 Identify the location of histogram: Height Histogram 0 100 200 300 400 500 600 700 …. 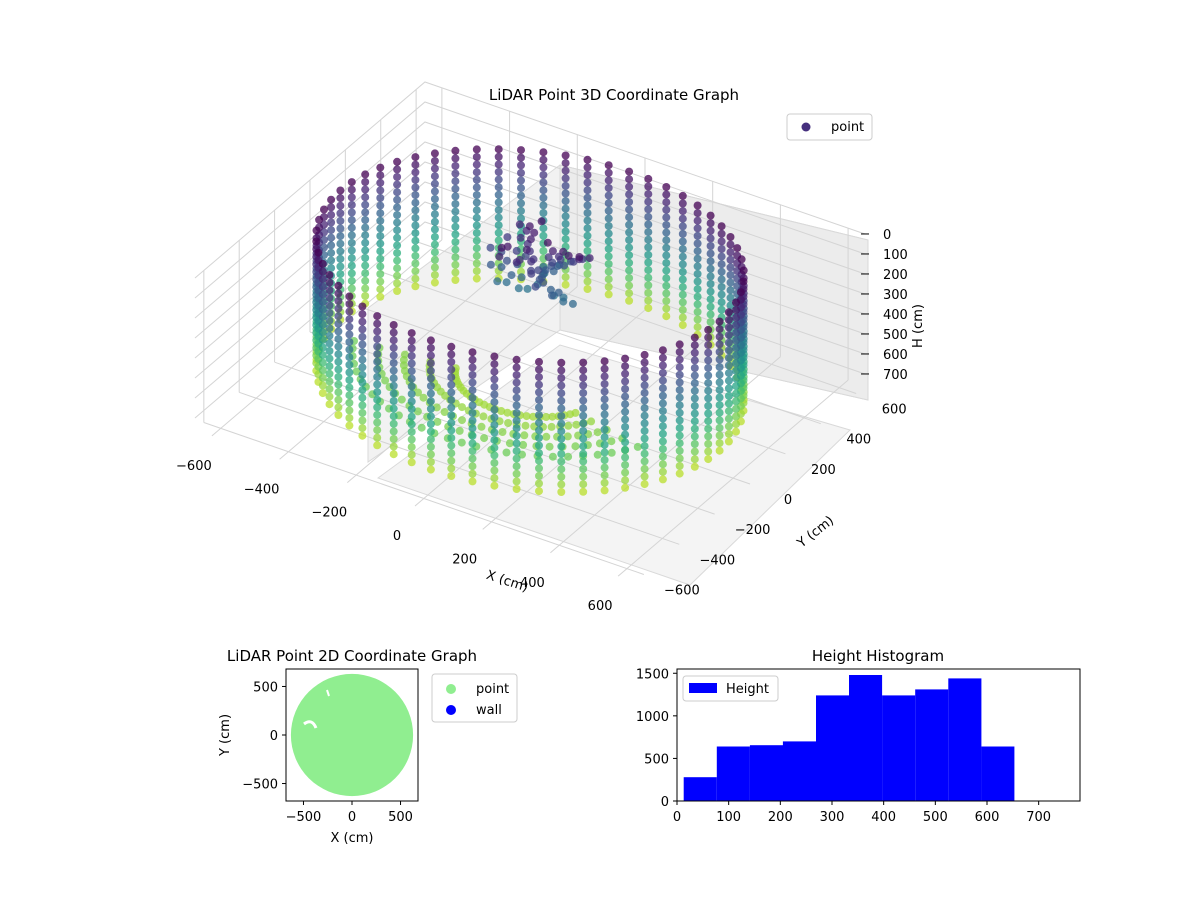
(858, 736).